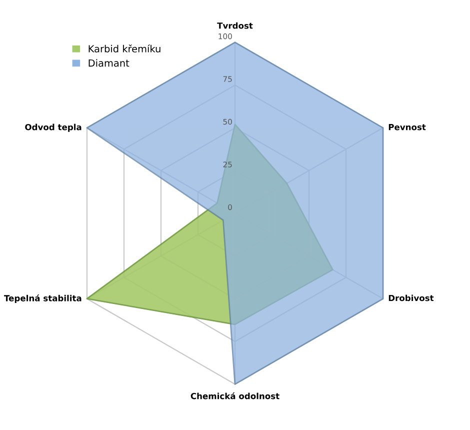  Describe the element at coordinates (124, 48) in the screenshot. I see `legend-label: Karbid křemíku` at that location.